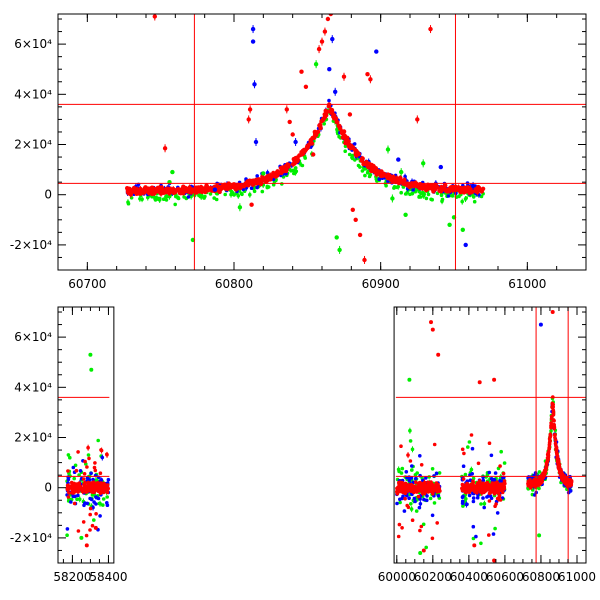  I want to click on x-tick-label: 58400, so click(108, 577).